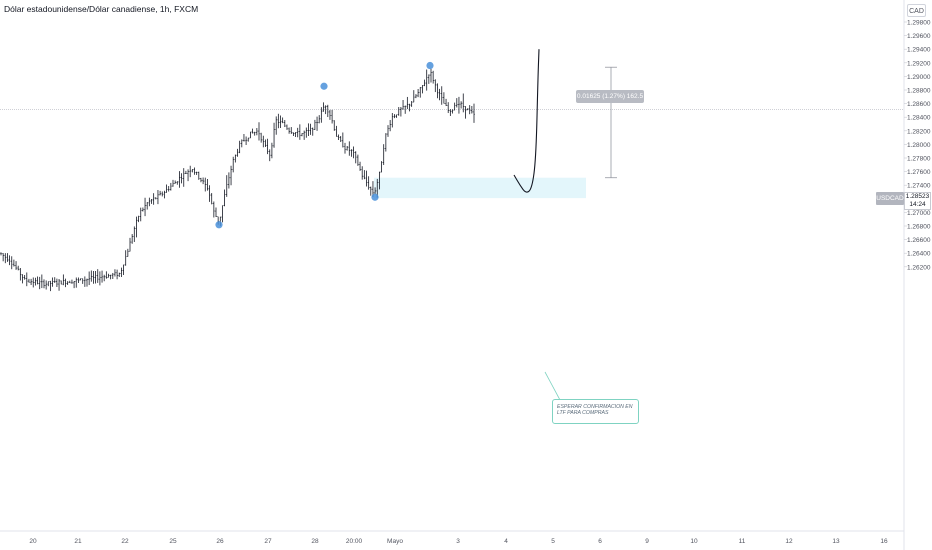 The image size is (932, 550). I want to click on time-tick-label: 20:00, so click(354, 541).